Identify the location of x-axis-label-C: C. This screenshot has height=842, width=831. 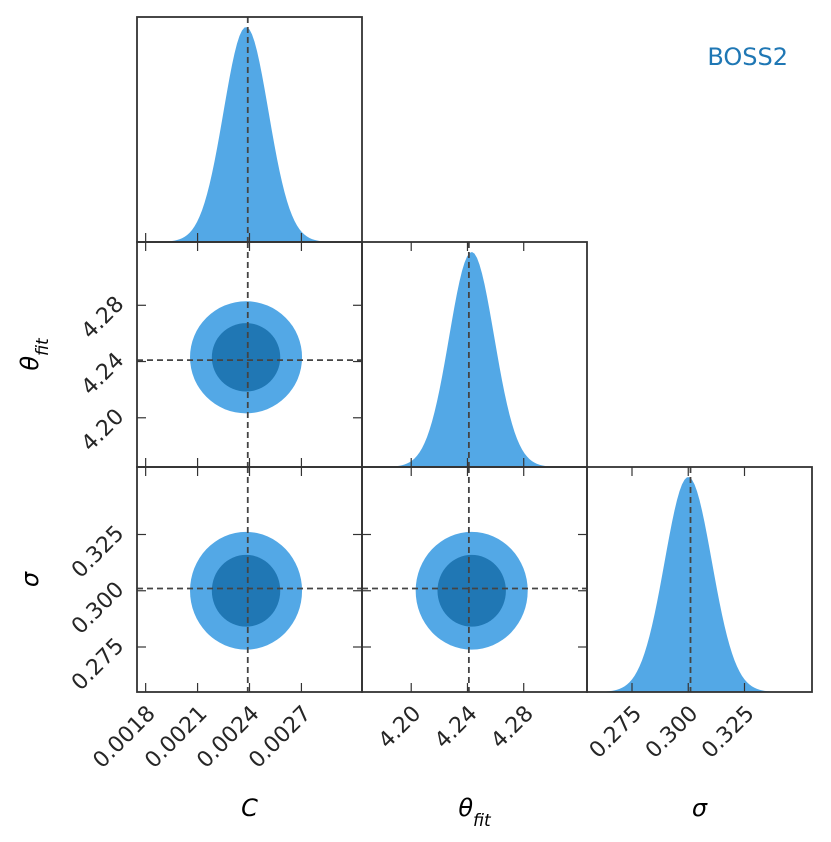
(249, 808).